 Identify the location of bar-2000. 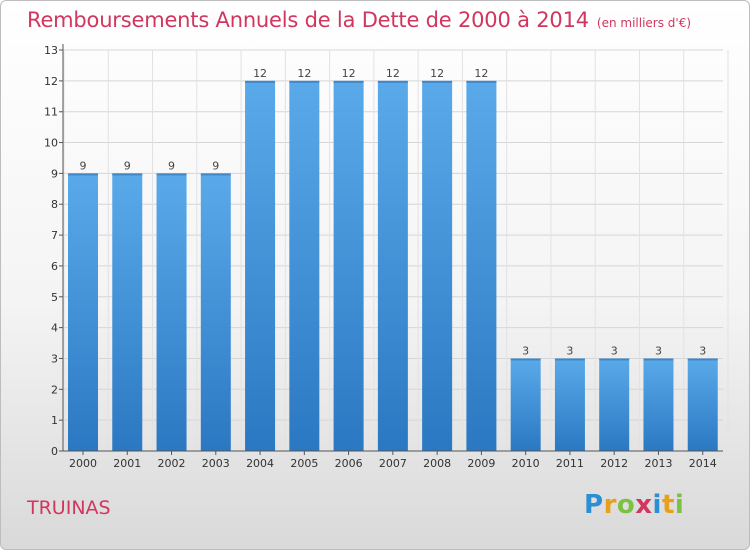
(83, 312).